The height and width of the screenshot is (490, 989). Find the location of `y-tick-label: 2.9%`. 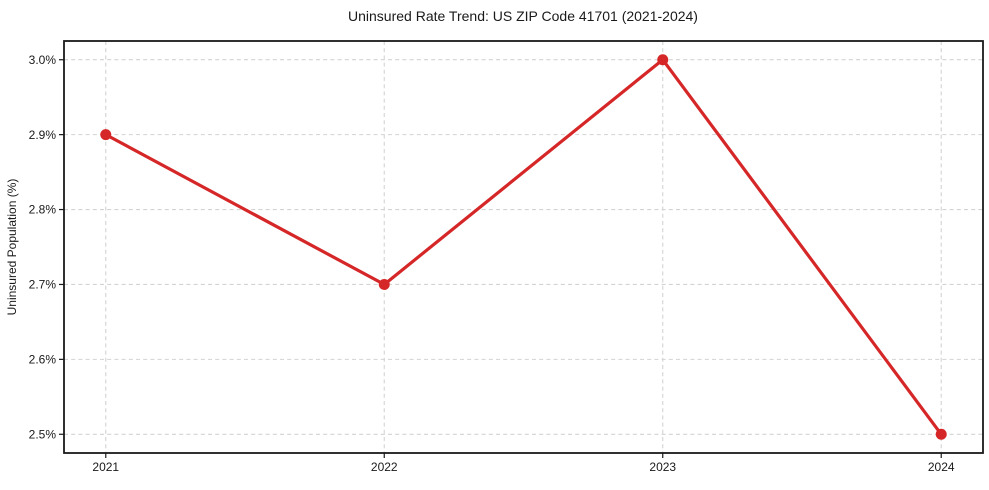

y-tick-label: 2.9% is located at coordinates (43, 135).